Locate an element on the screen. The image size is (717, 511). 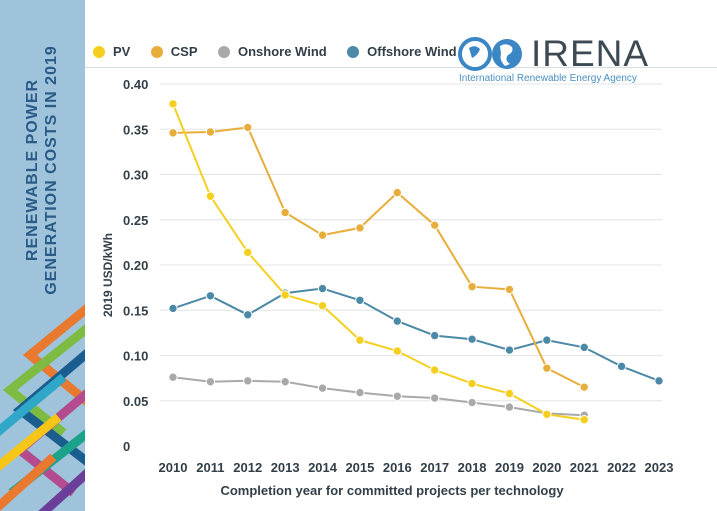
legend-label-offshore-wind: Offshore Wind is located at coordinates (412, 51).